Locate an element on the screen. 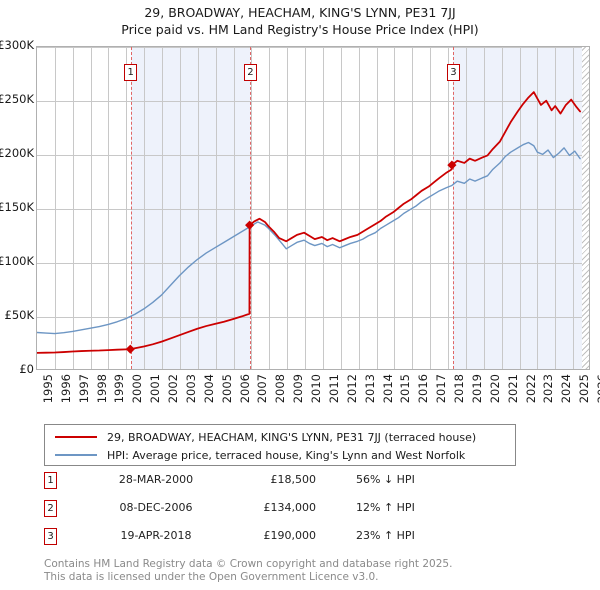 This screenshot has width=600, height=590. x-axis-tick-label: 2016 is located at coordinates (423, 389).